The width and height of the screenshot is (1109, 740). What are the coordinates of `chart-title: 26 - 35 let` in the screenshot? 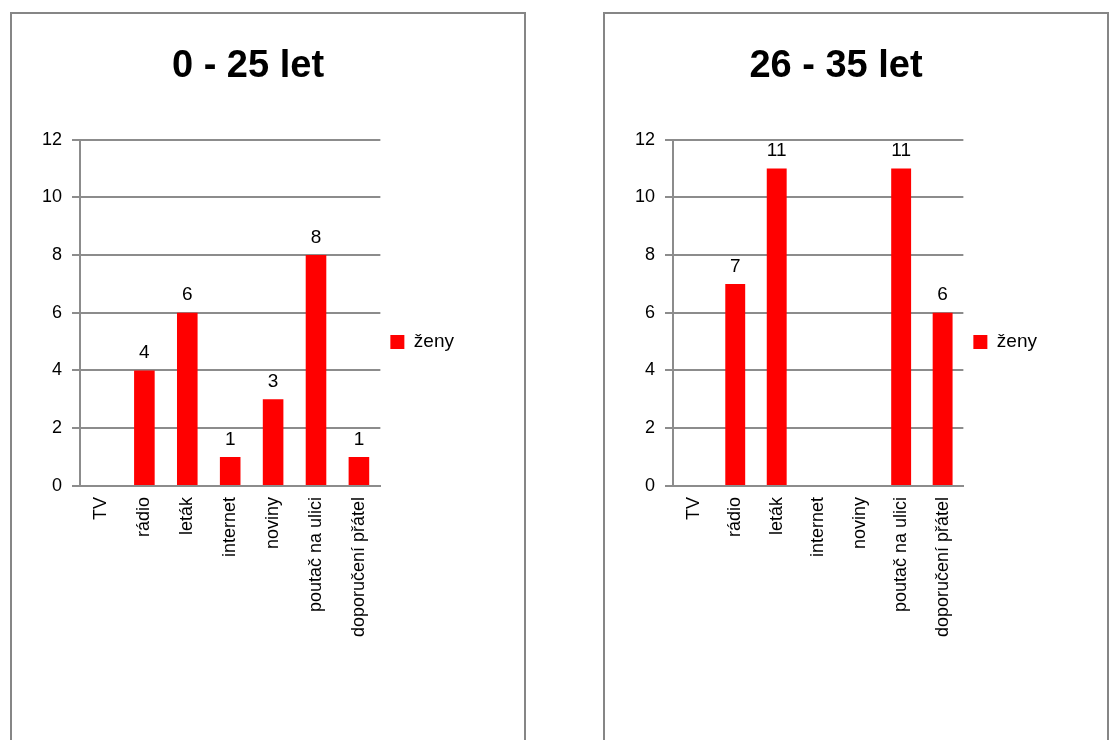 It's located at (836, 64).